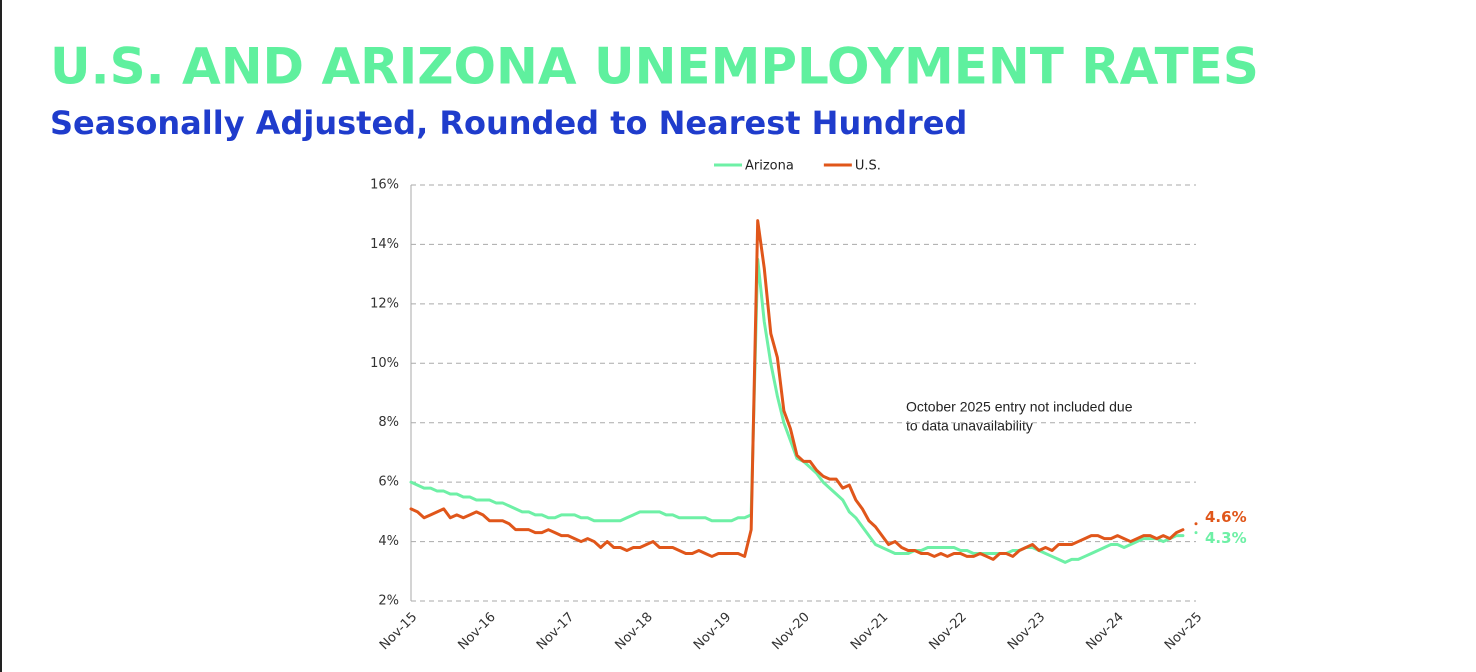 This screenshot has width=1476, height=672. I want to click on value-label: 4.3%, so click(1226, 538).